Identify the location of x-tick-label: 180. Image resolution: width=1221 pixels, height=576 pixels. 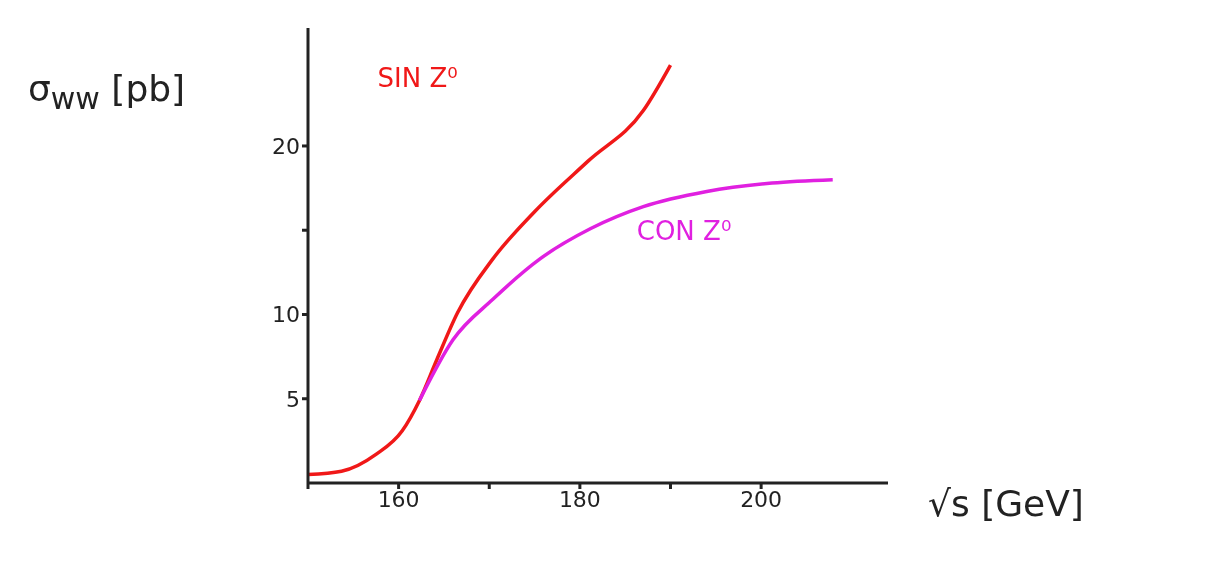
(579, 499).